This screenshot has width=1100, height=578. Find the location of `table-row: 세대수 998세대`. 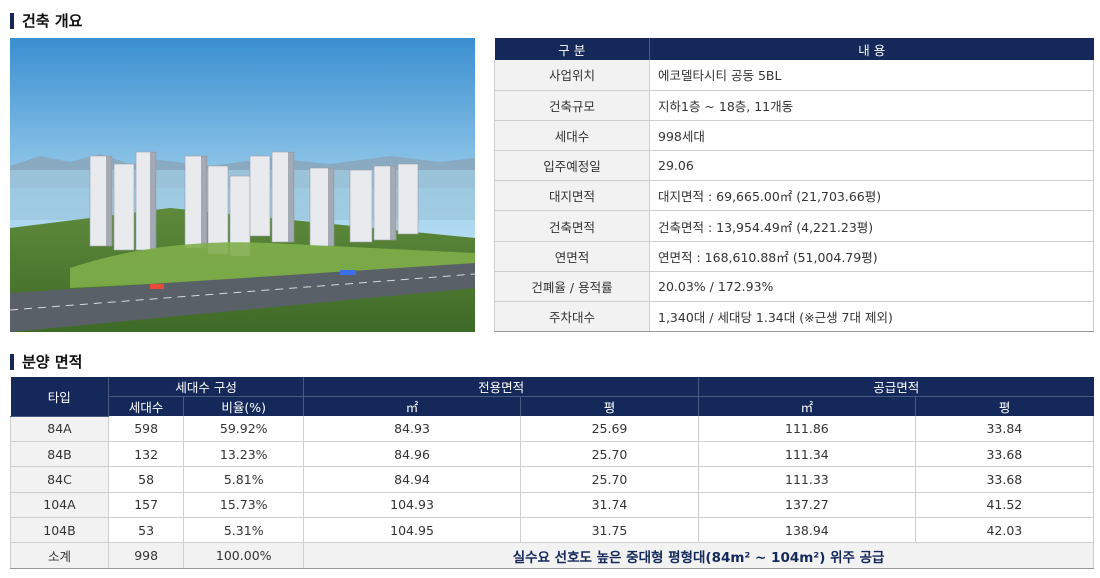

table-row: 세대수 998세대 is located at coordinates (794, 136).